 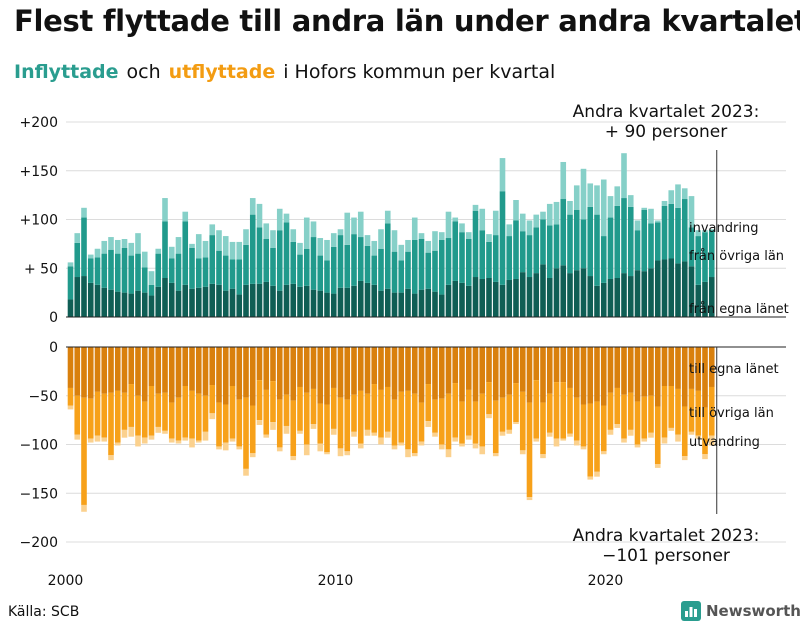 I want to click on annotation-top-line2: + 90 personer, so click(x=666, y=132).